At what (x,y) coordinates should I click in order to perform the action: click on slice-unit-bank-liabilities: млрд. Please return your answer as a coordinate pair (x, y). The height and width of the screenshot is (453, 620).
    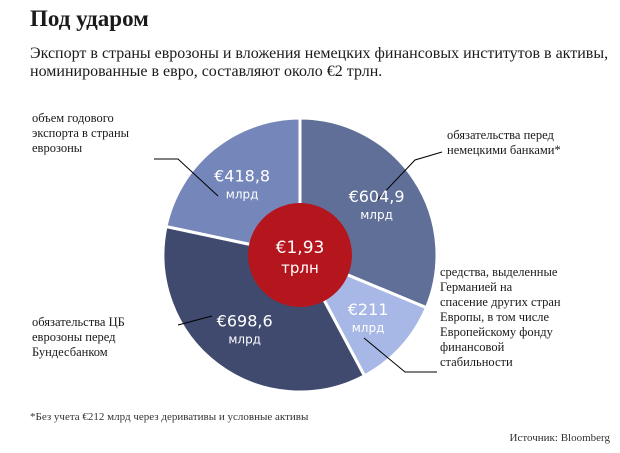
    Looking at the image, I should click on (376, 215).